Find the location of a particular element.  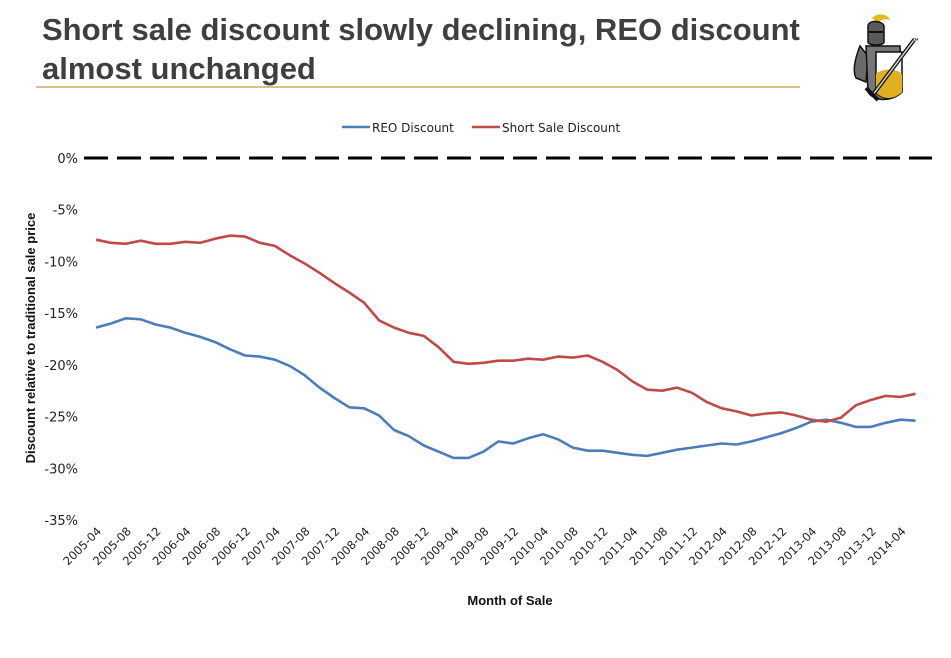

legend-label: REO Discount is located at coordinates (413, 128).